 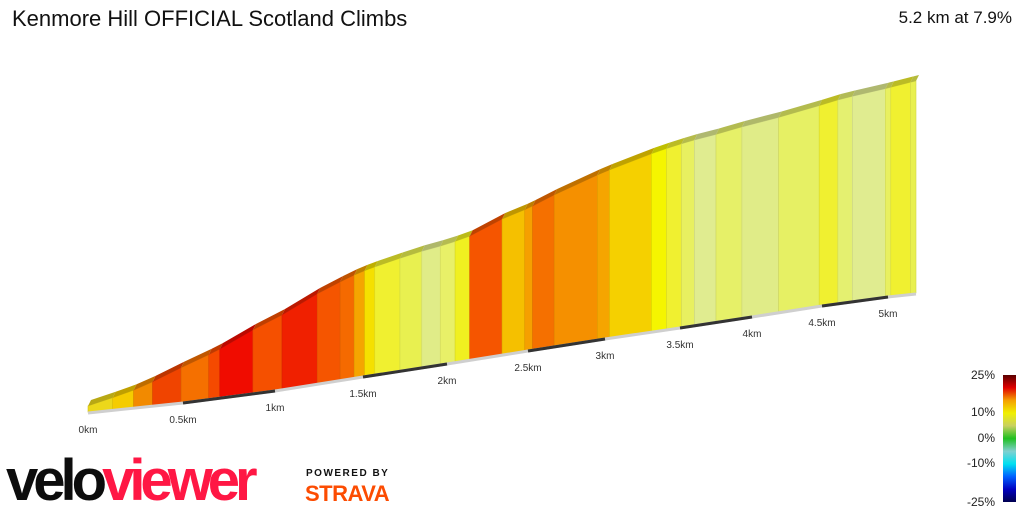 What do you see at coordinates (210, 18) in the screenshot?
I see `climb-title: Kenmore Hill OFFICIAL Scotland Climbs` at bounding box center [210, 18].